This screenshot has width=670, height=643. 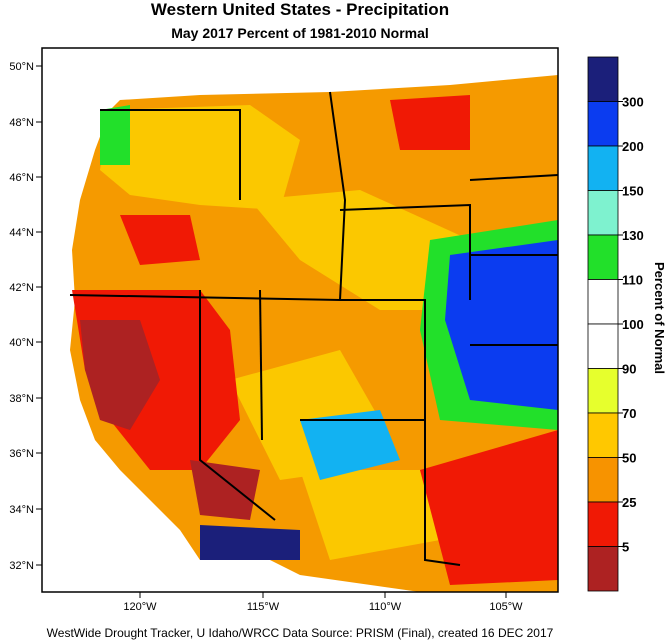 I want to click on lat-label: 44°N, so click(x=21, y=233).